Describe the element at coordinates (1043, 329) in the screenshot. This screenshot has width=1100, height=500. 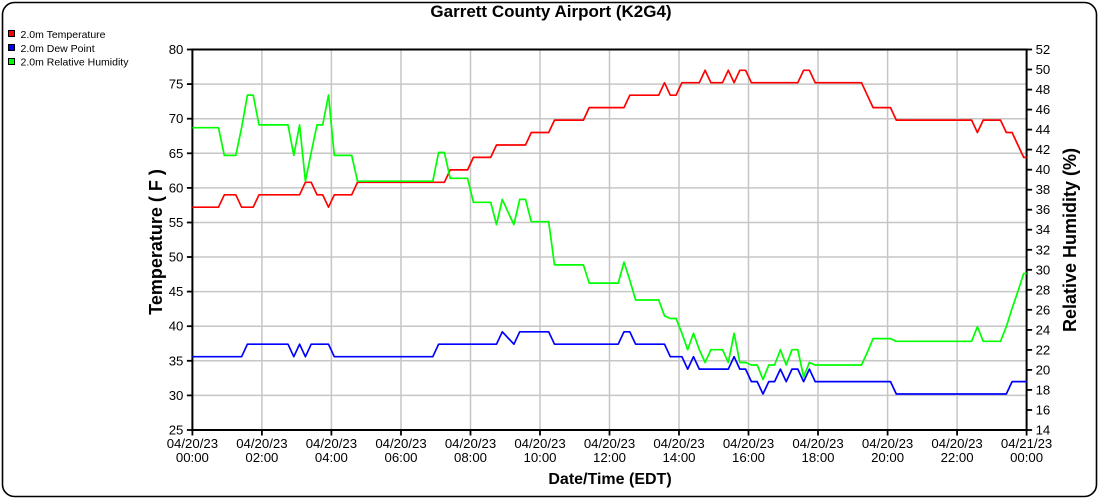
I see `svg-text: 24` at that location.